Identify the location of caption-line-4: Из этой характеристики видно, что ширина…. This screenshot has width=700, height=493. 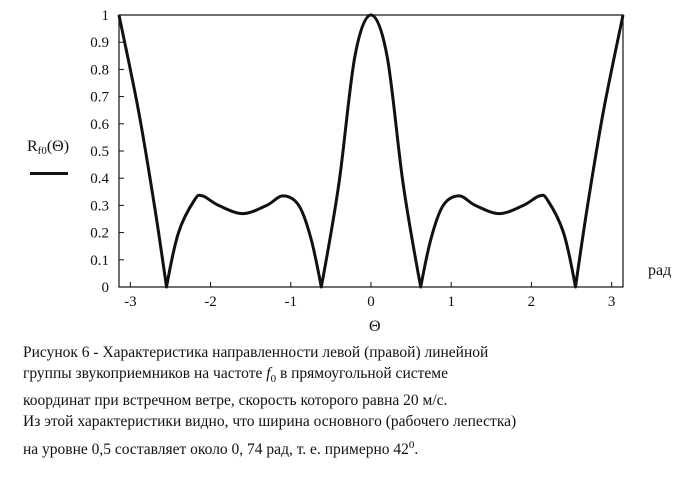
(353, 421).